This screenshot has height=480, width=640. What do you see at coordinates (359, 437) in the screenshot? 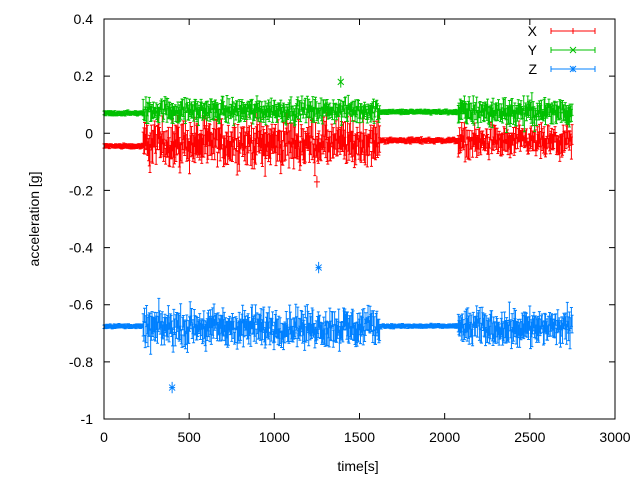
I see `x-tick-label: 1500` at bounding box center [359, 437].